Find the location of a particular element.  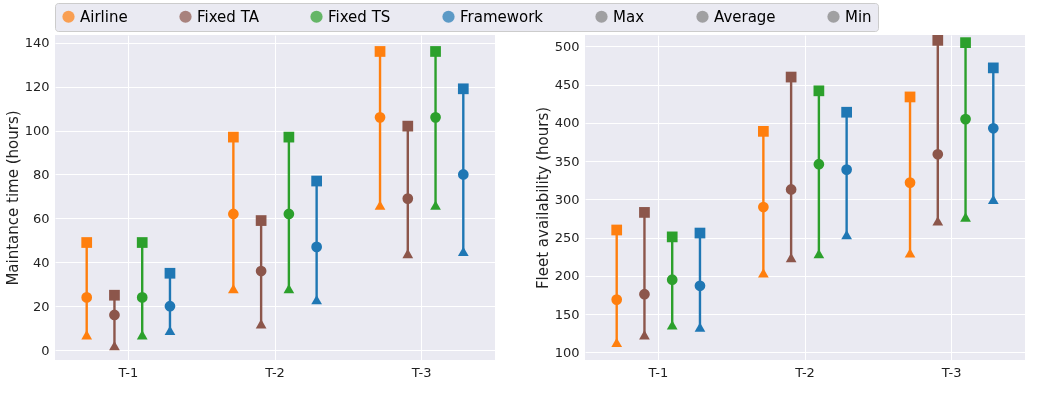

y-tick-label: 450 is located at coordinates (567, 85).